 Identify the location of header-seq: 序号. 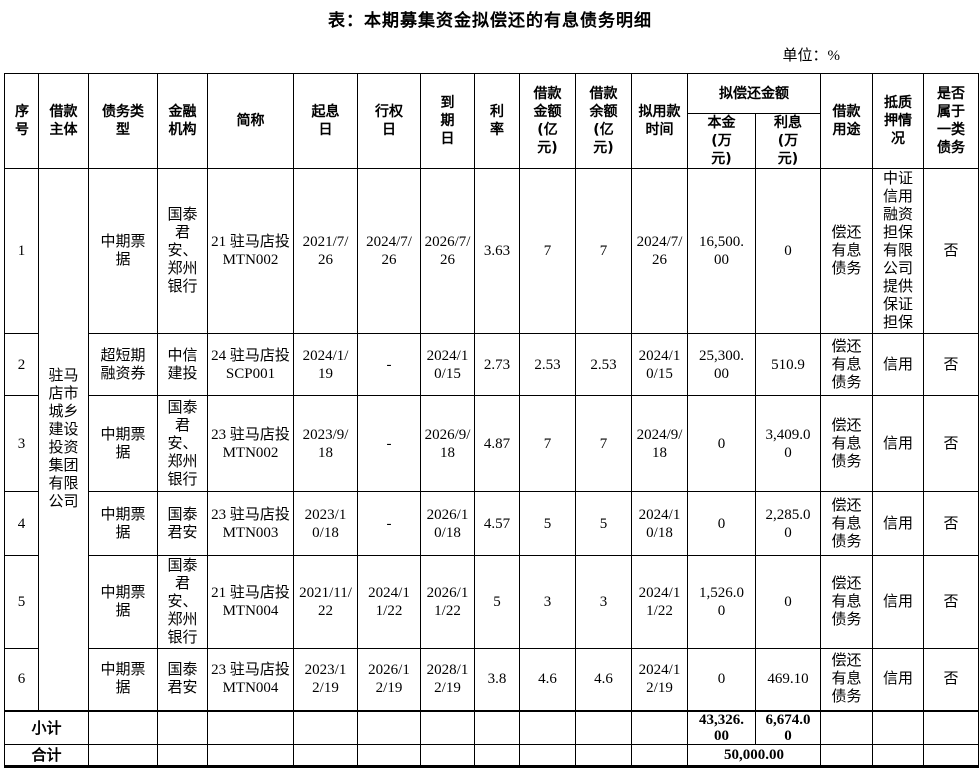
(21, 121).